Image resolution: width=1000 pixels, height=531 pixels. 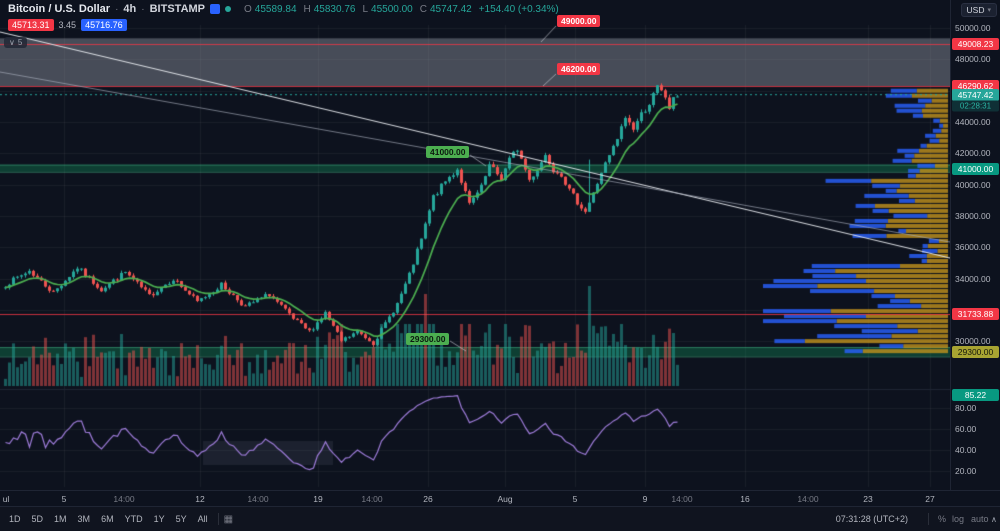 What do you see at coordinates (365, 9) in the screenshot?
I see `low-label: L` at bounding box center [365, 9].